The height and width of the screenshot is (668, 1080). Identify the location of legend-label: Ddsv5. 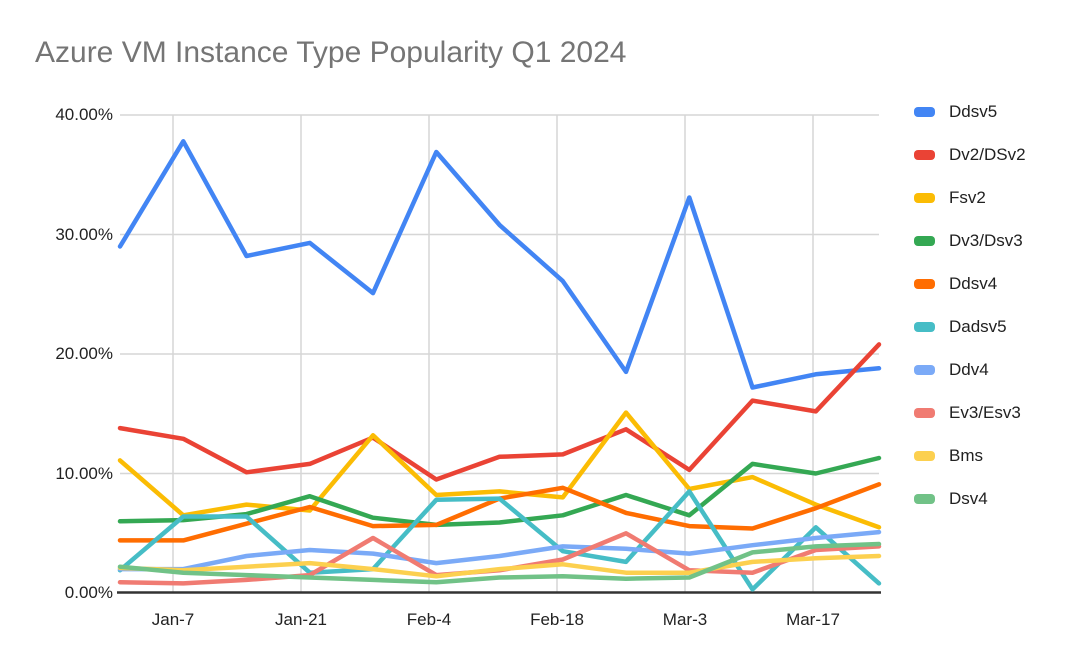
(973, 111).